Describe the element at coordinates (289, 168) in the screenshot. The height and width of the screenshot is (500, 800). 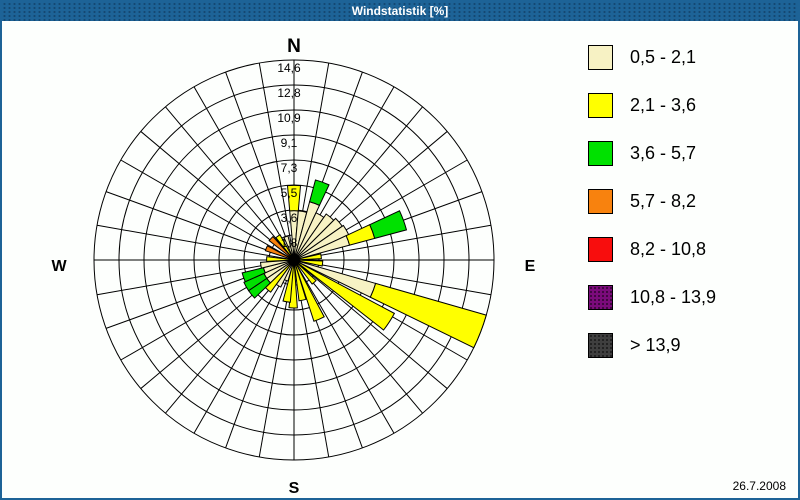
I see `radial-tick-label: 7,3` at that location.